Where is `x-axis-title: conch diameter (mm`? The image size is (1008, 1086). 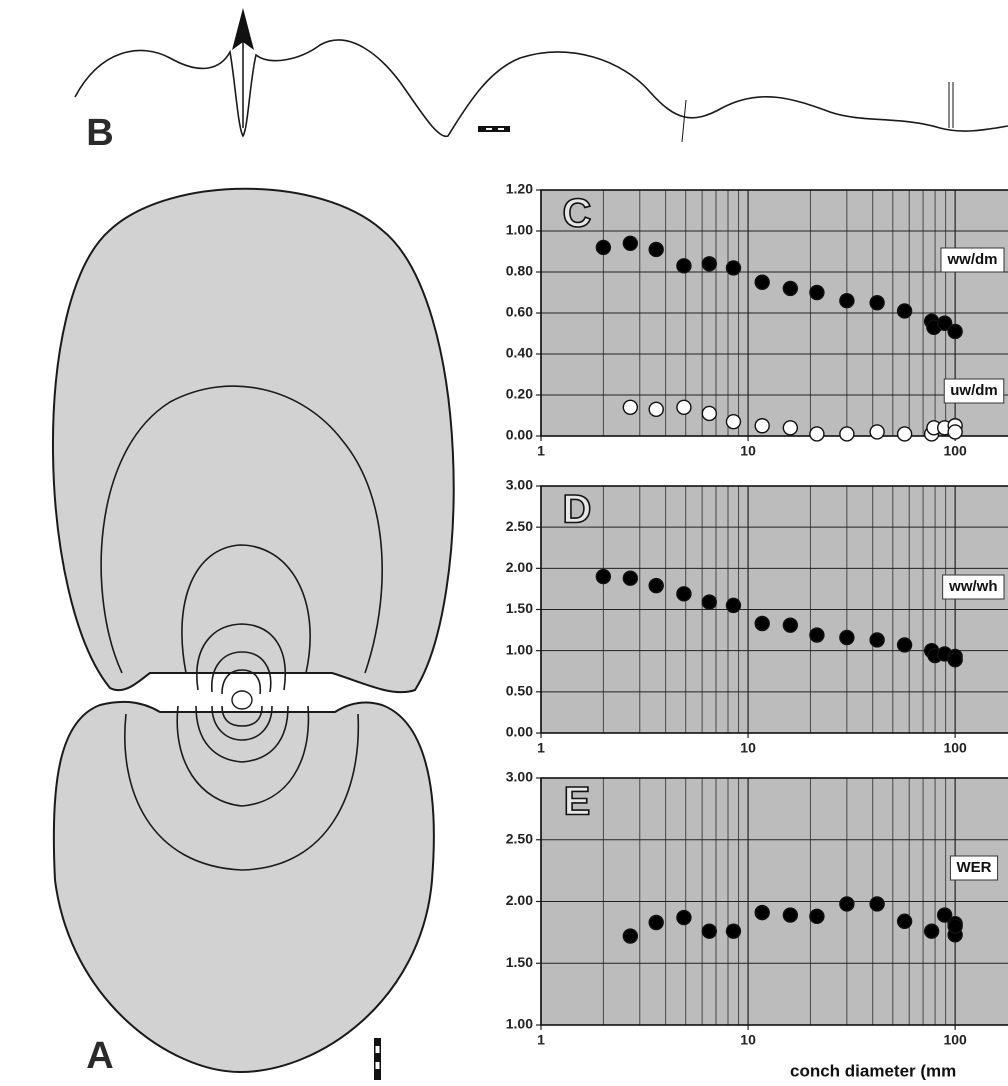
x-axis-title: conch diameter (mm is located at coordinates (873, 1070).